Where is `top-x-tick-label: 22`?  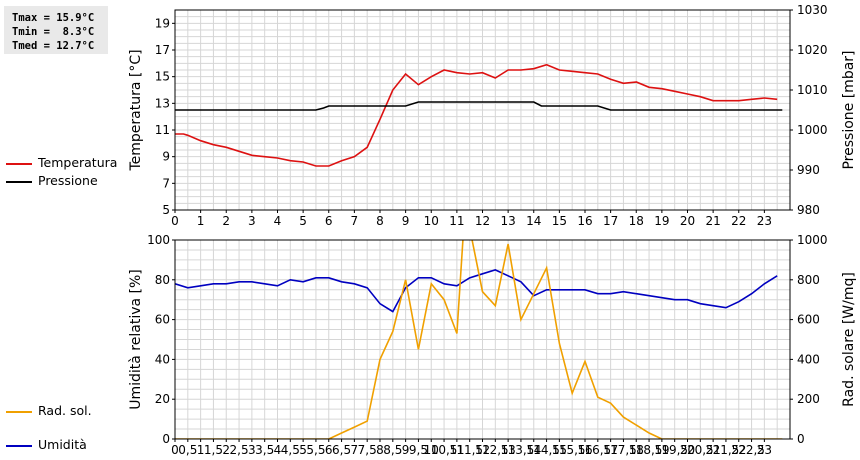
top-x-tick-label: 22 is located at coordinates (738, 221).